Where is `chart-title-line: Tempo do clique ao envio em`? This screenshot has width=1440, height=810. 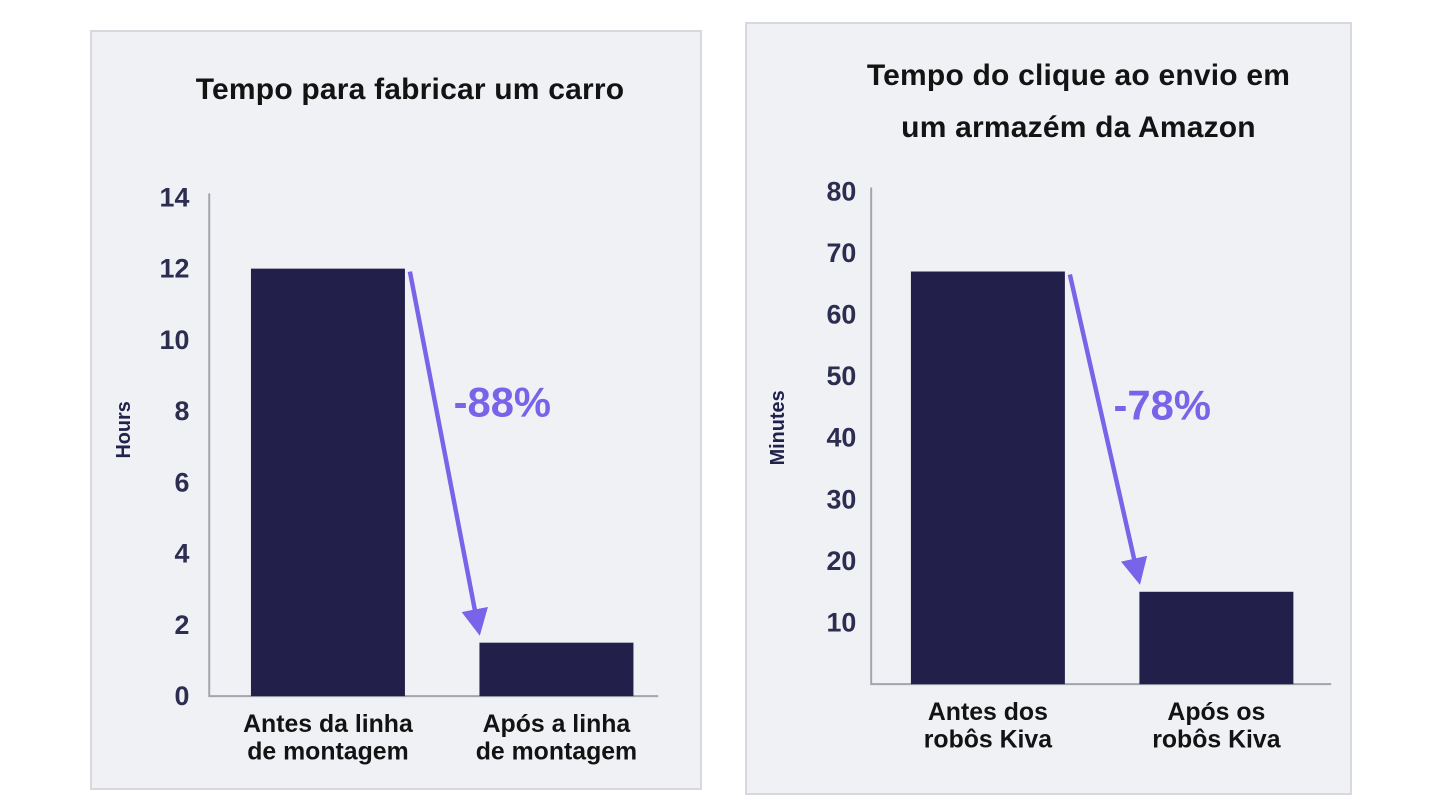
chart-title-line: Tempo do clique ao envio em is located at coordinates (1078, 75).